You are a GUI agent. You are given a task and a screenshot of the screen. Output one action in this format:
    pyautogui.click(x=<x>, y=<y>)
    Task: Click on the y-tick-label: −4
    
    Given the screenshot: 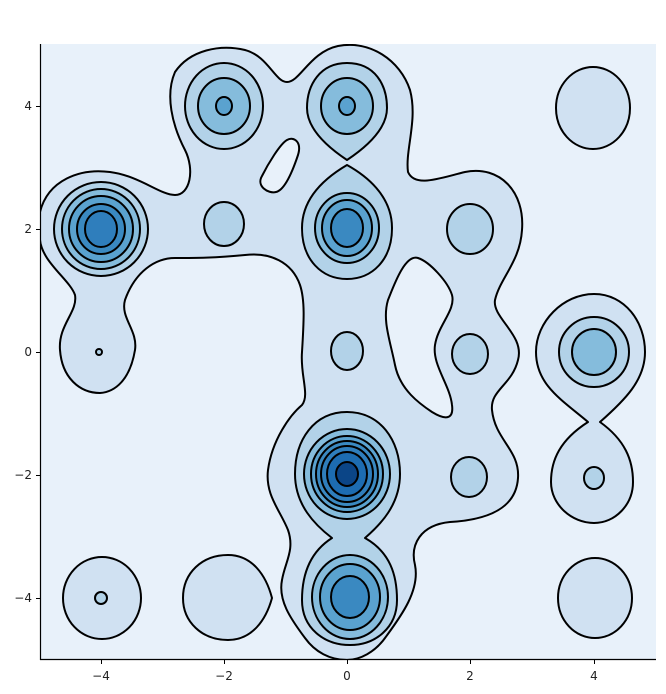 What is the action you would take?
    pyautogui.click(x=23, y=598)
    